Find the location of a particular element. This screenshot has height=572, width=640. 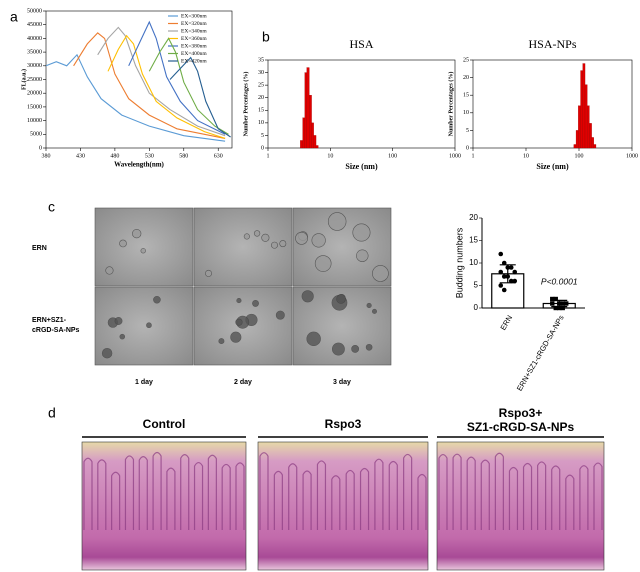

chart-title: HSA is located at coordinates (361, 44).